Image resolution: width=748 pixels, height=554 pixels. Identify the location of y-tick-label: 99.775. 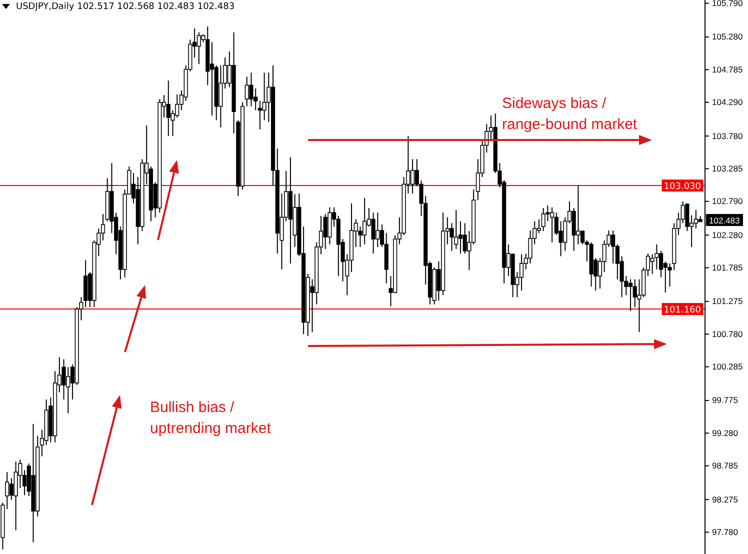
(725, 400).